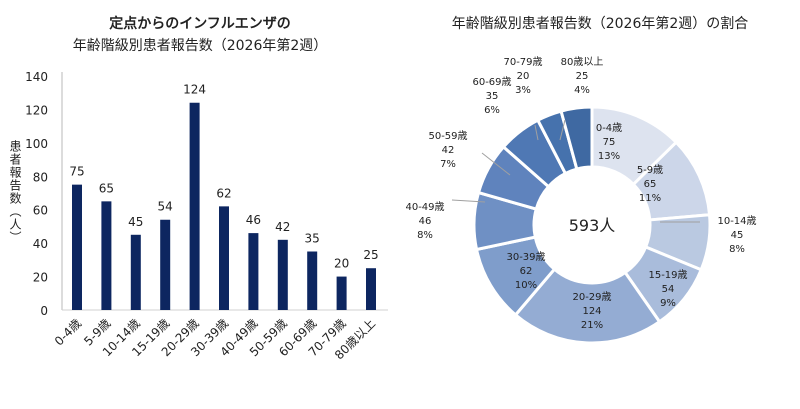 This screenshot has height=409, width=800. I want to click on donut-data-label: 10-14歳 45 8%, so click(736, 235).